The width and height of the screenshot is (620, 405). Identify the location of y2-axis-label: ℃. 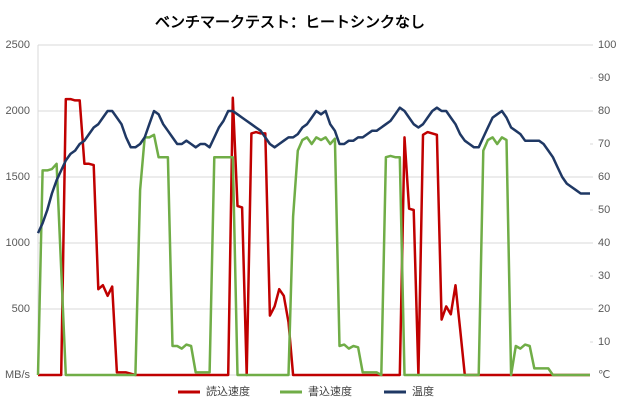
(604, 375).